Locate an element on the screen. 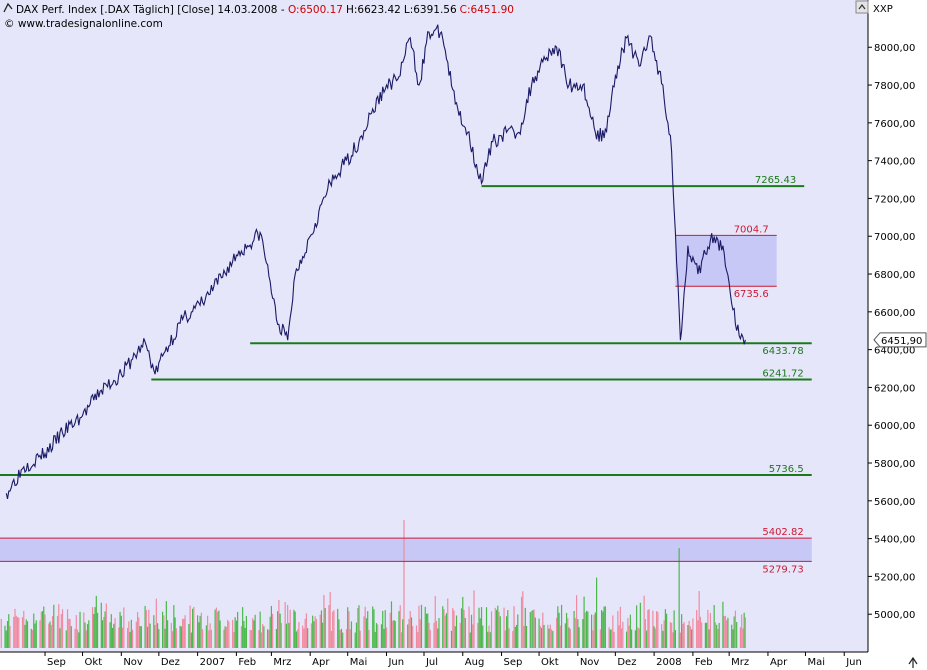  level-label-5402-82: 5402.82 is located at coordinates (782, 532).